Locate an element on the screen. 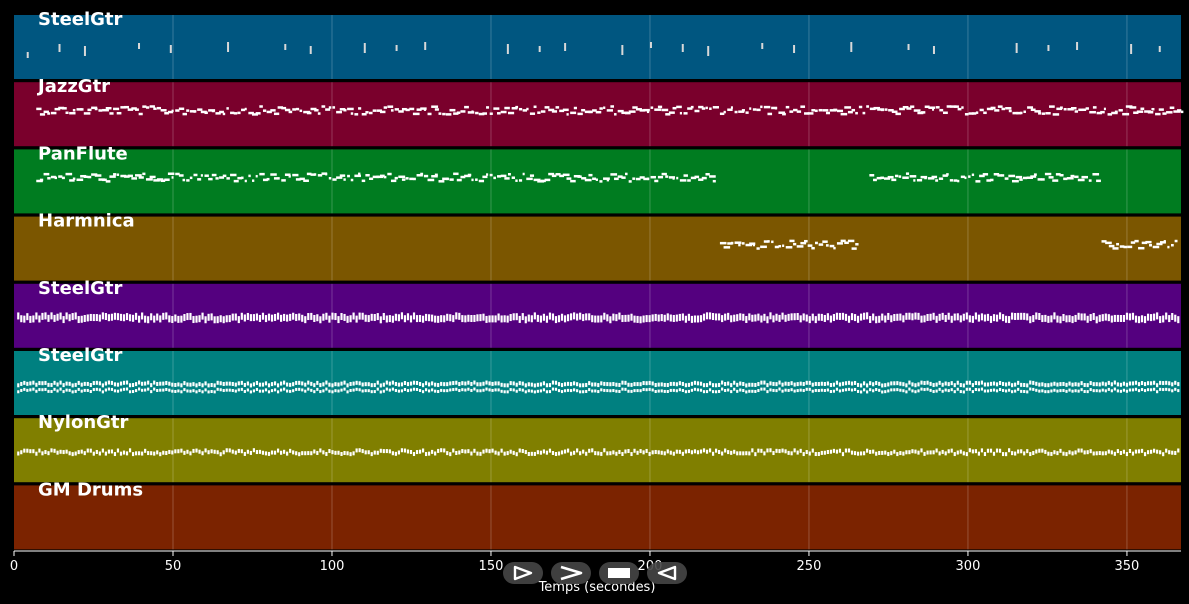  fast-forward-button is located at coordinates (571, 573).